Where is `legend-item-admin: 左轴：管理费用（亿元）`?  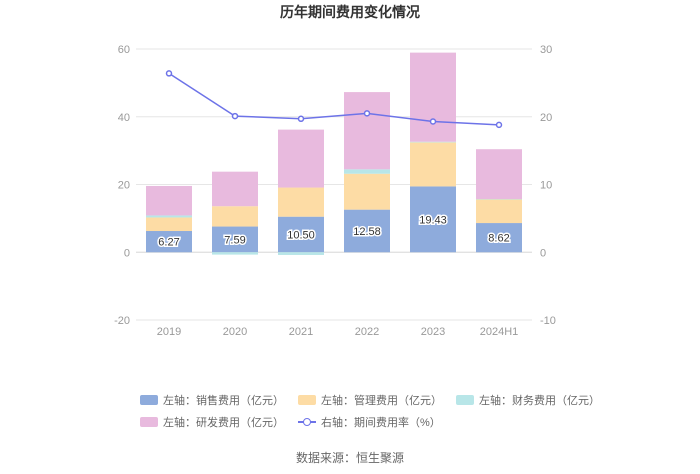 legend-item-admin: 左轴：管理费用（亿元） is located at coordinates (370, 400).